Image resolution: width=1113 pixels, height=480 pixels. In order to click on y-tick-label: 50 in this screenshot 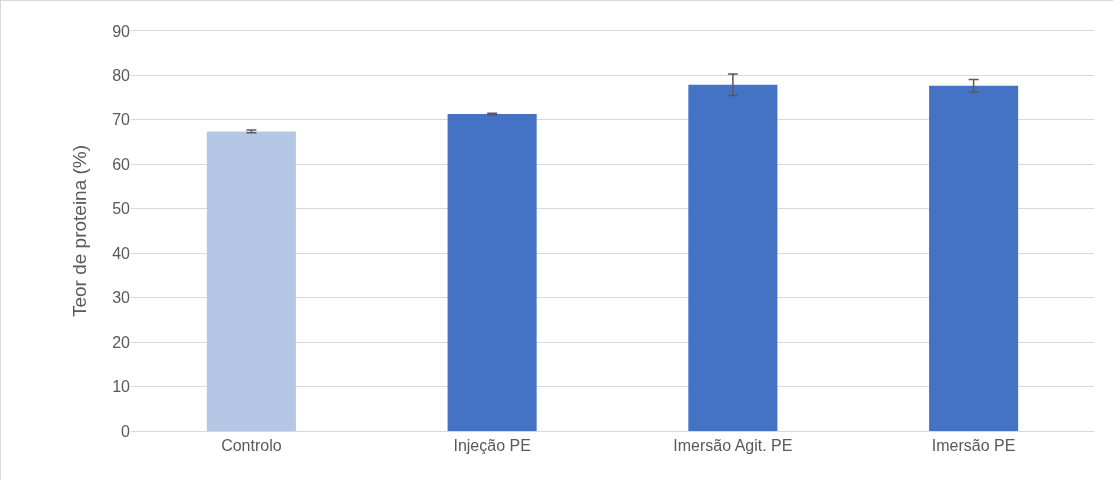, I will do `click(121, 209)`.